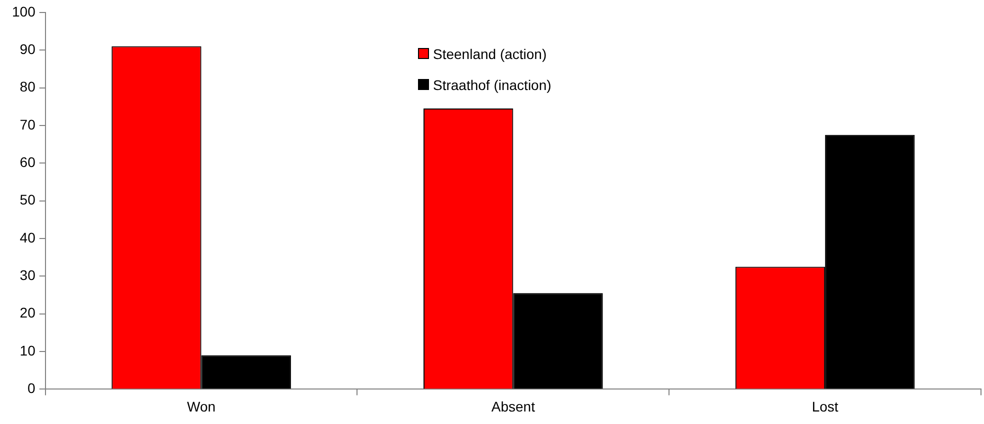  What do you see at coordinates (28, 275) in the screenshot?
I see `y-tick-label: 30` at bounding box center [28, 275].